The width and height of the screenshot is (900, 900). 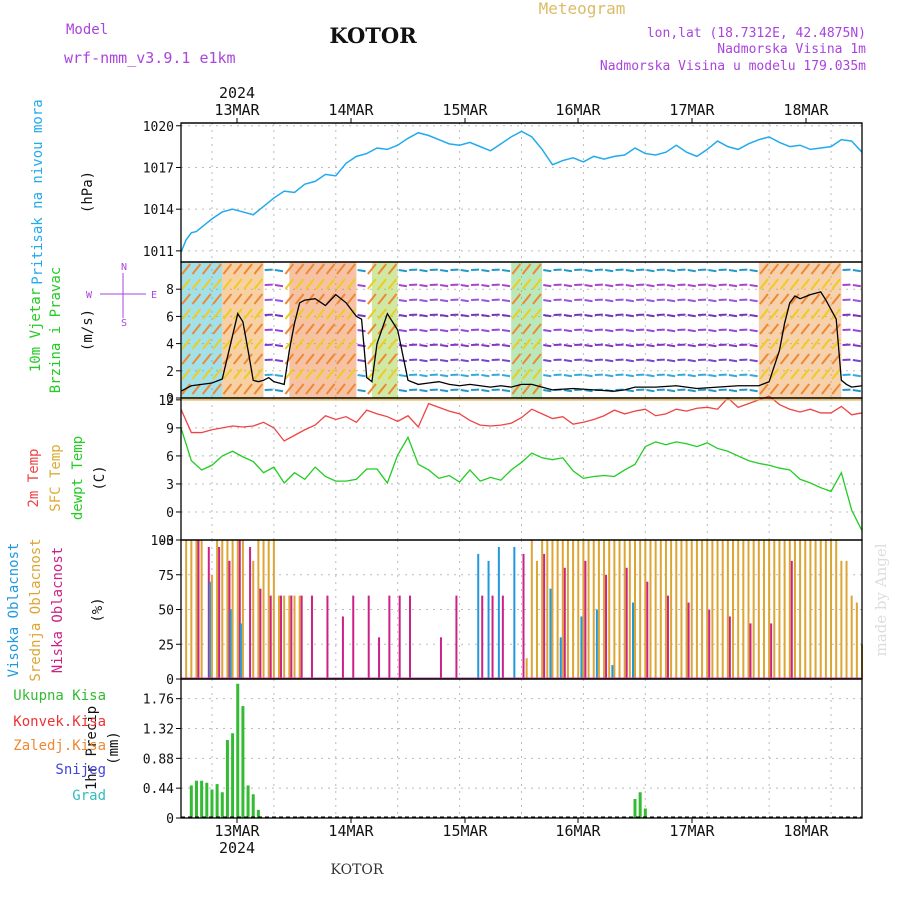 I want to click on temperature-tick-label: 3, so click(x=170, y=485).